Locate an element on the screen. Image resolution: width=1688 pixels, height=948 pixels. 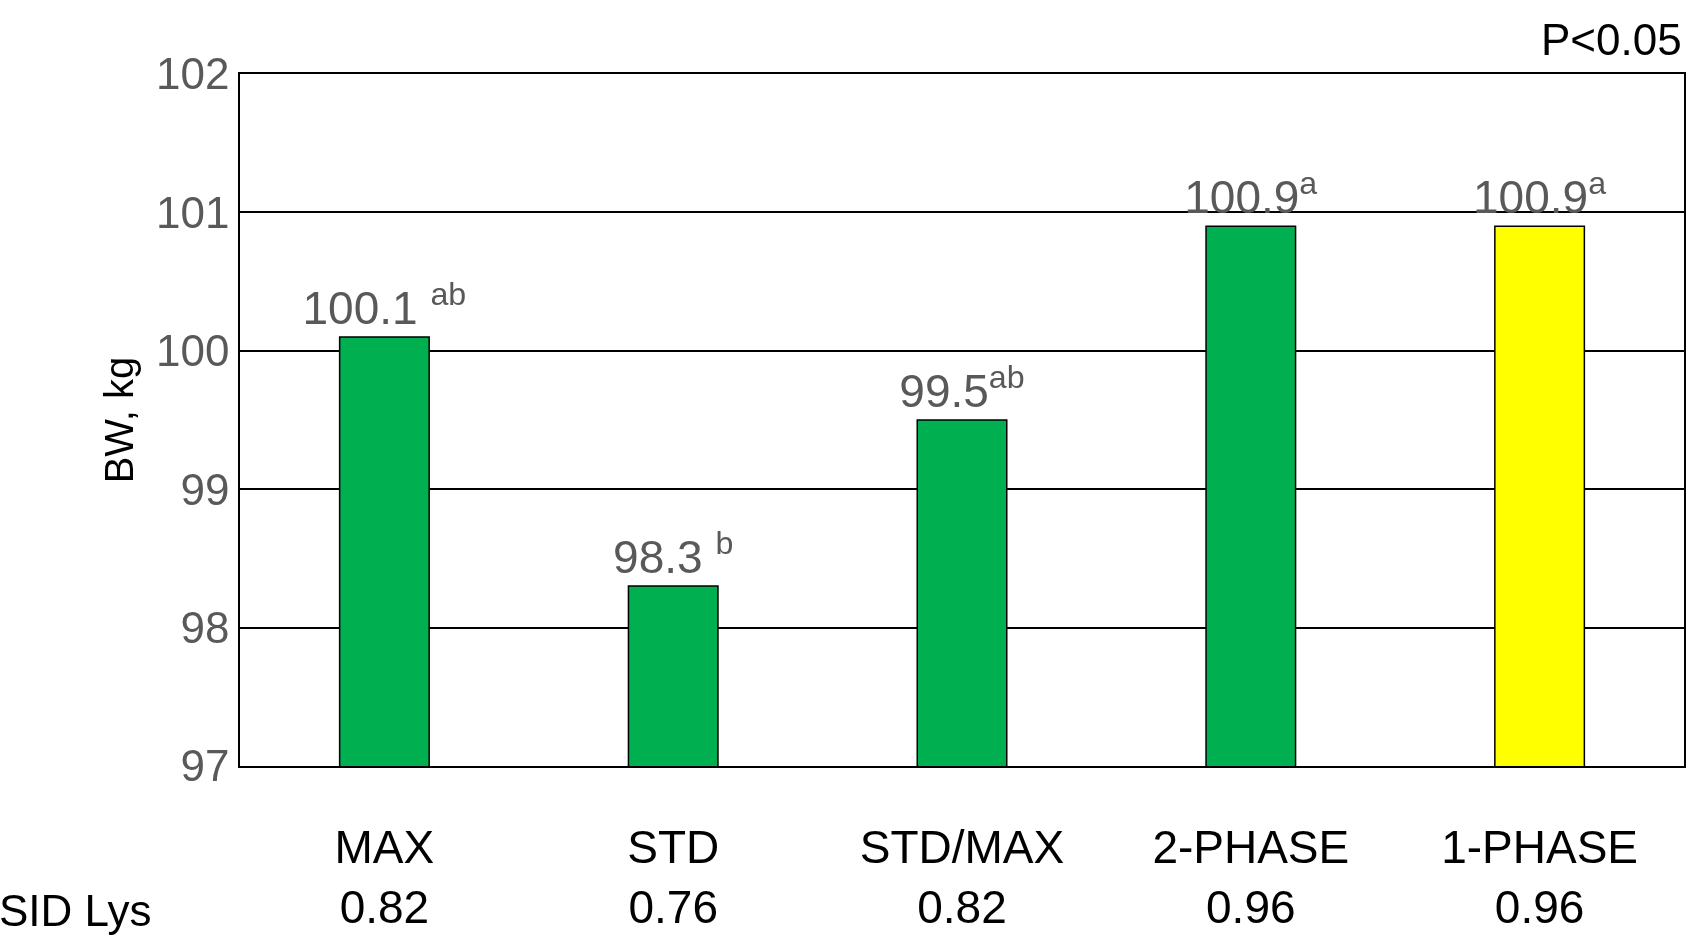
y-tick-label: 99 is located at coordinates (205, 489).